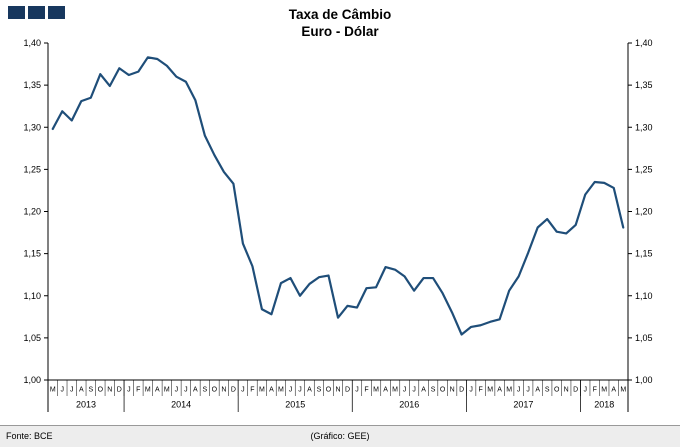 This screenshot has width=680, height=447. Describe the element at coordinates (604, 405) in the screenshot. I see `year-label: 2018` at that location.